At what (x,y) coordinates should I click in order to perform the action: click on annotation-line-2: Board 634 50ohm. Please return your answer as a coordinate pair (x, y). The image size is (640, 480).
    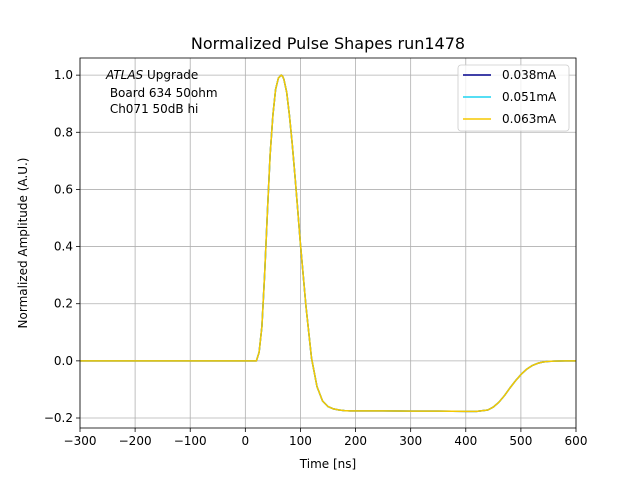
    Looking at the image, I should click on (162, 93).